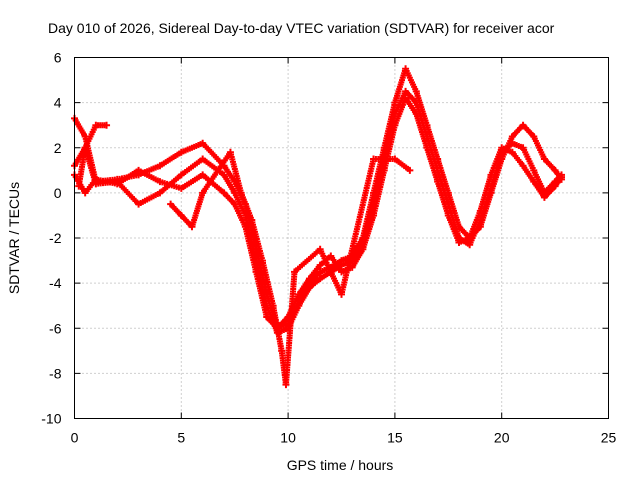 Image resolution: width=640 pixels, height=480 pixels. Describe the element at coordinates (58, 148) in the screenshot. I see `y-tick-label: 2` at that location.